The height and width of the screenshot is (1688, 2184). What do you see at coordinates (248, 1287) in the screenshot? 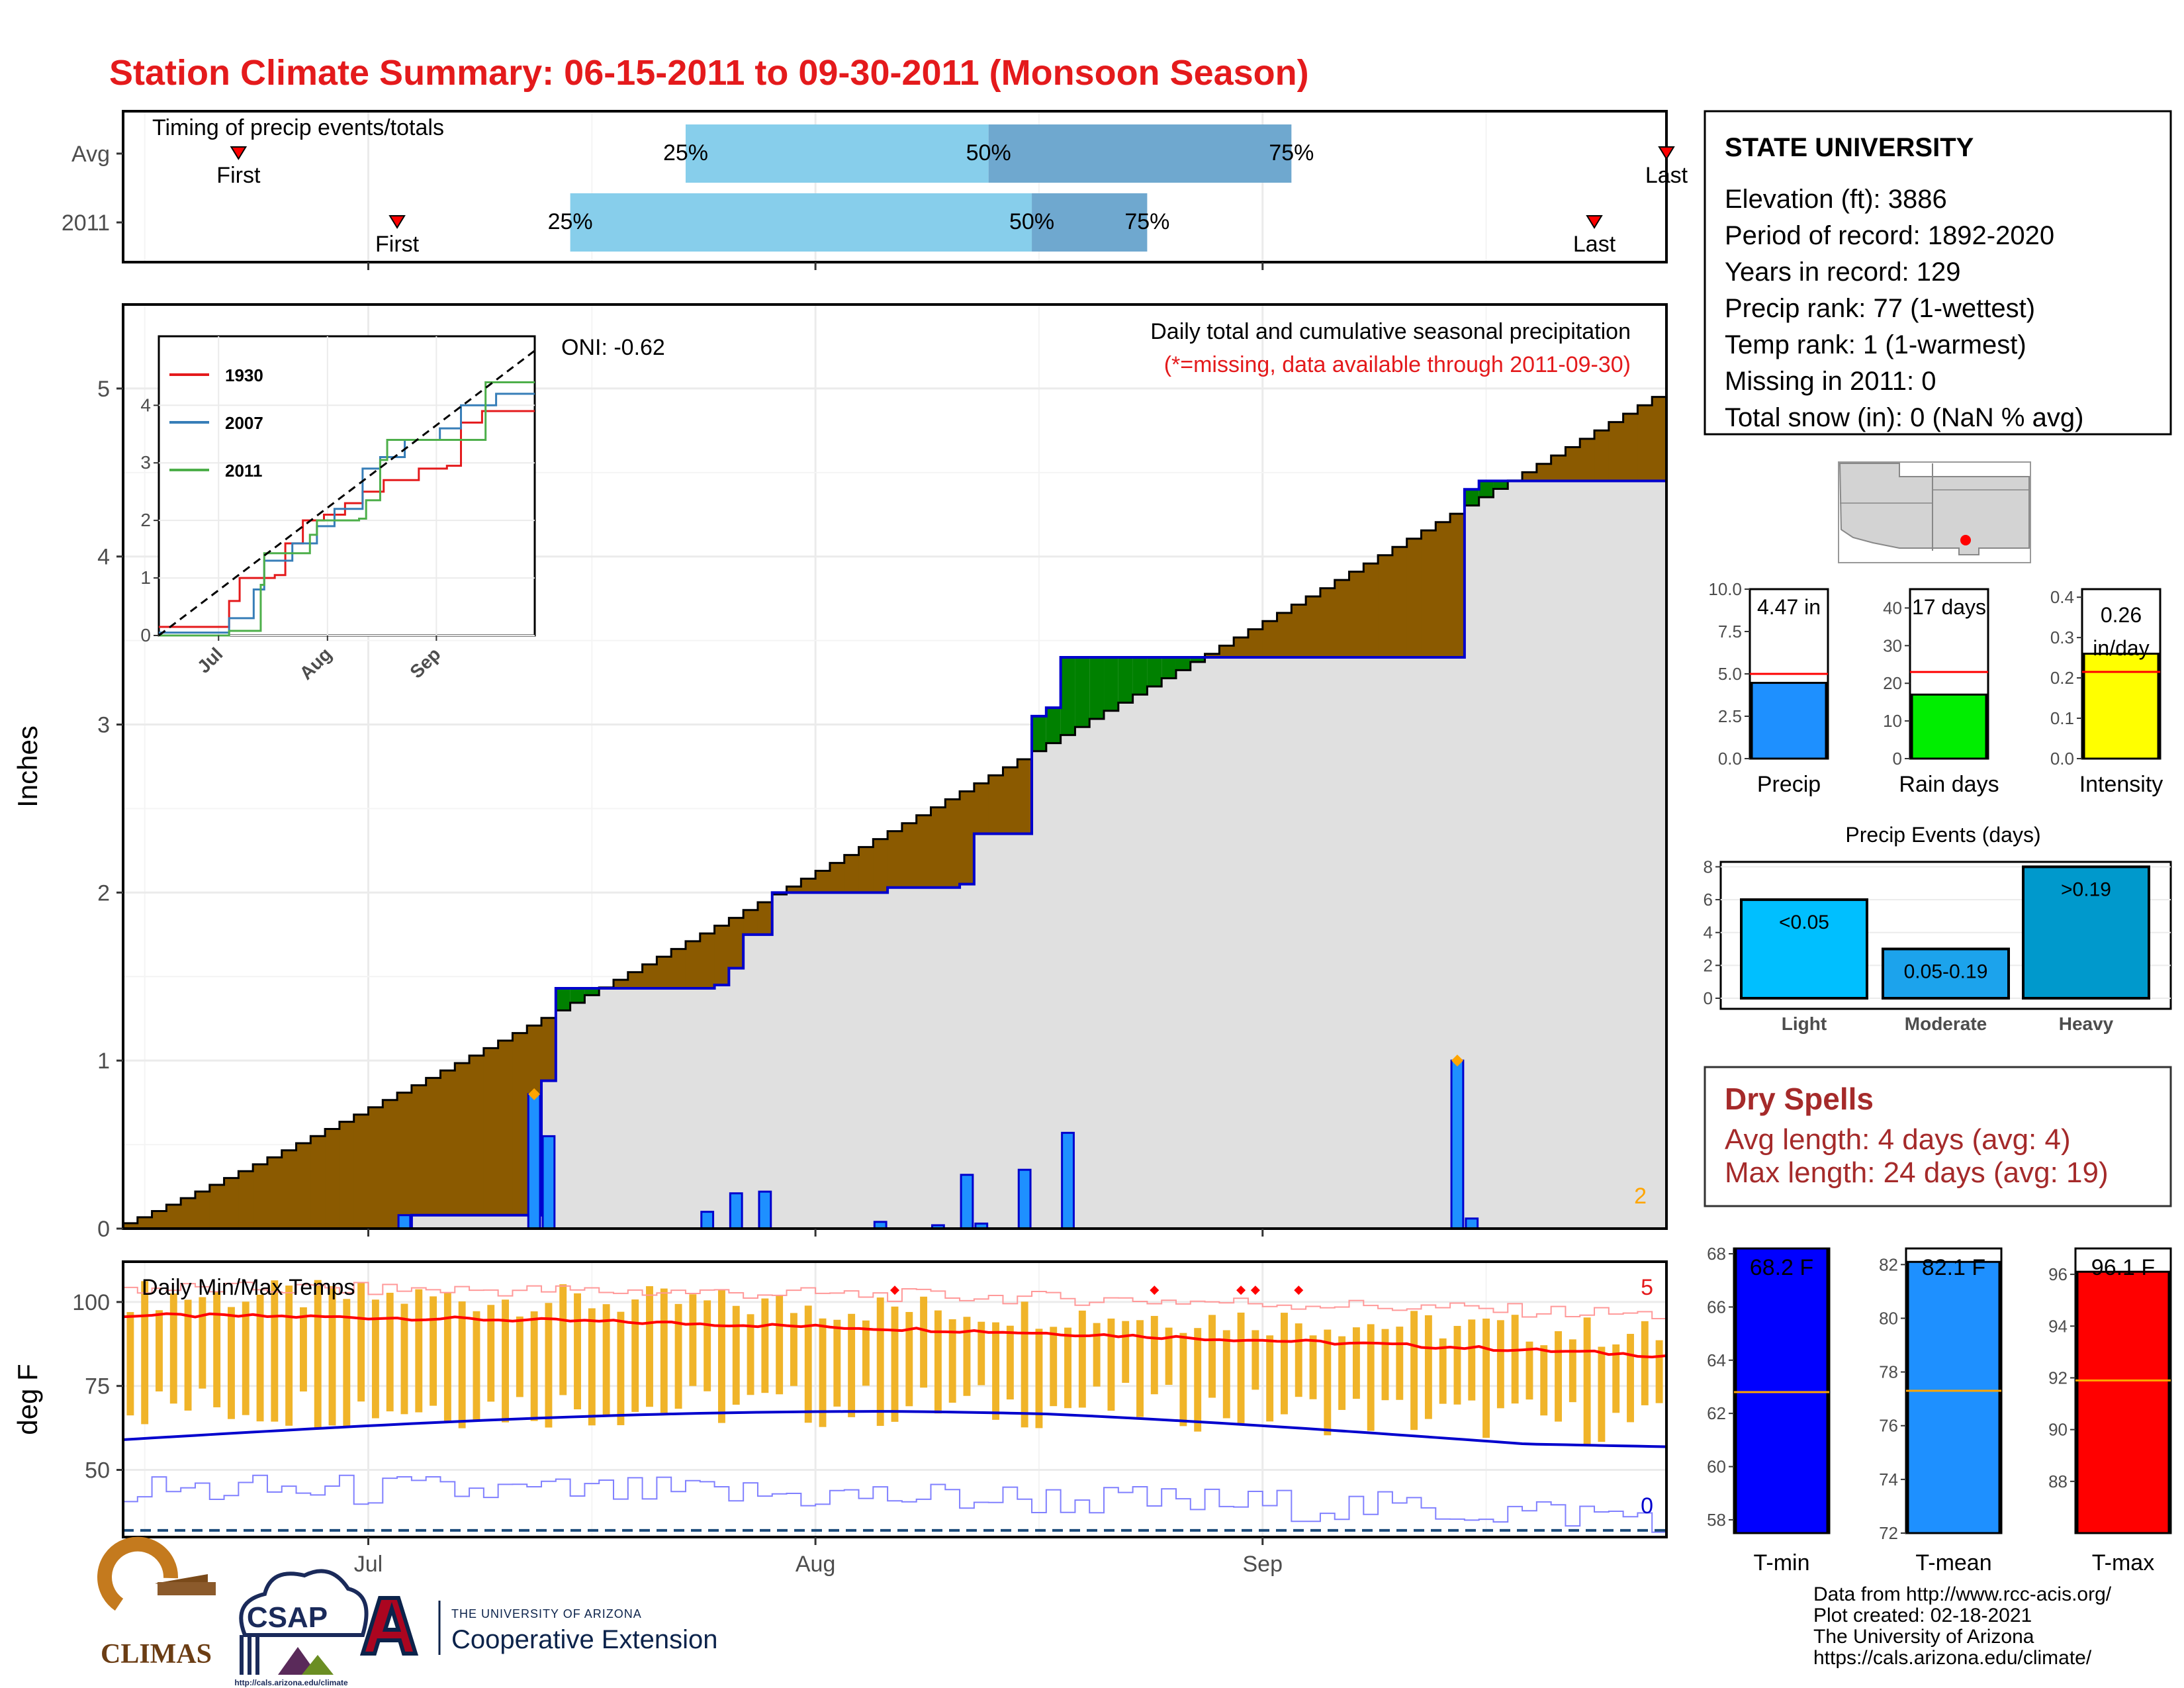
I see `temp-chart-title: Daily Min/Max Temps` at bounding box center [248, 1287].